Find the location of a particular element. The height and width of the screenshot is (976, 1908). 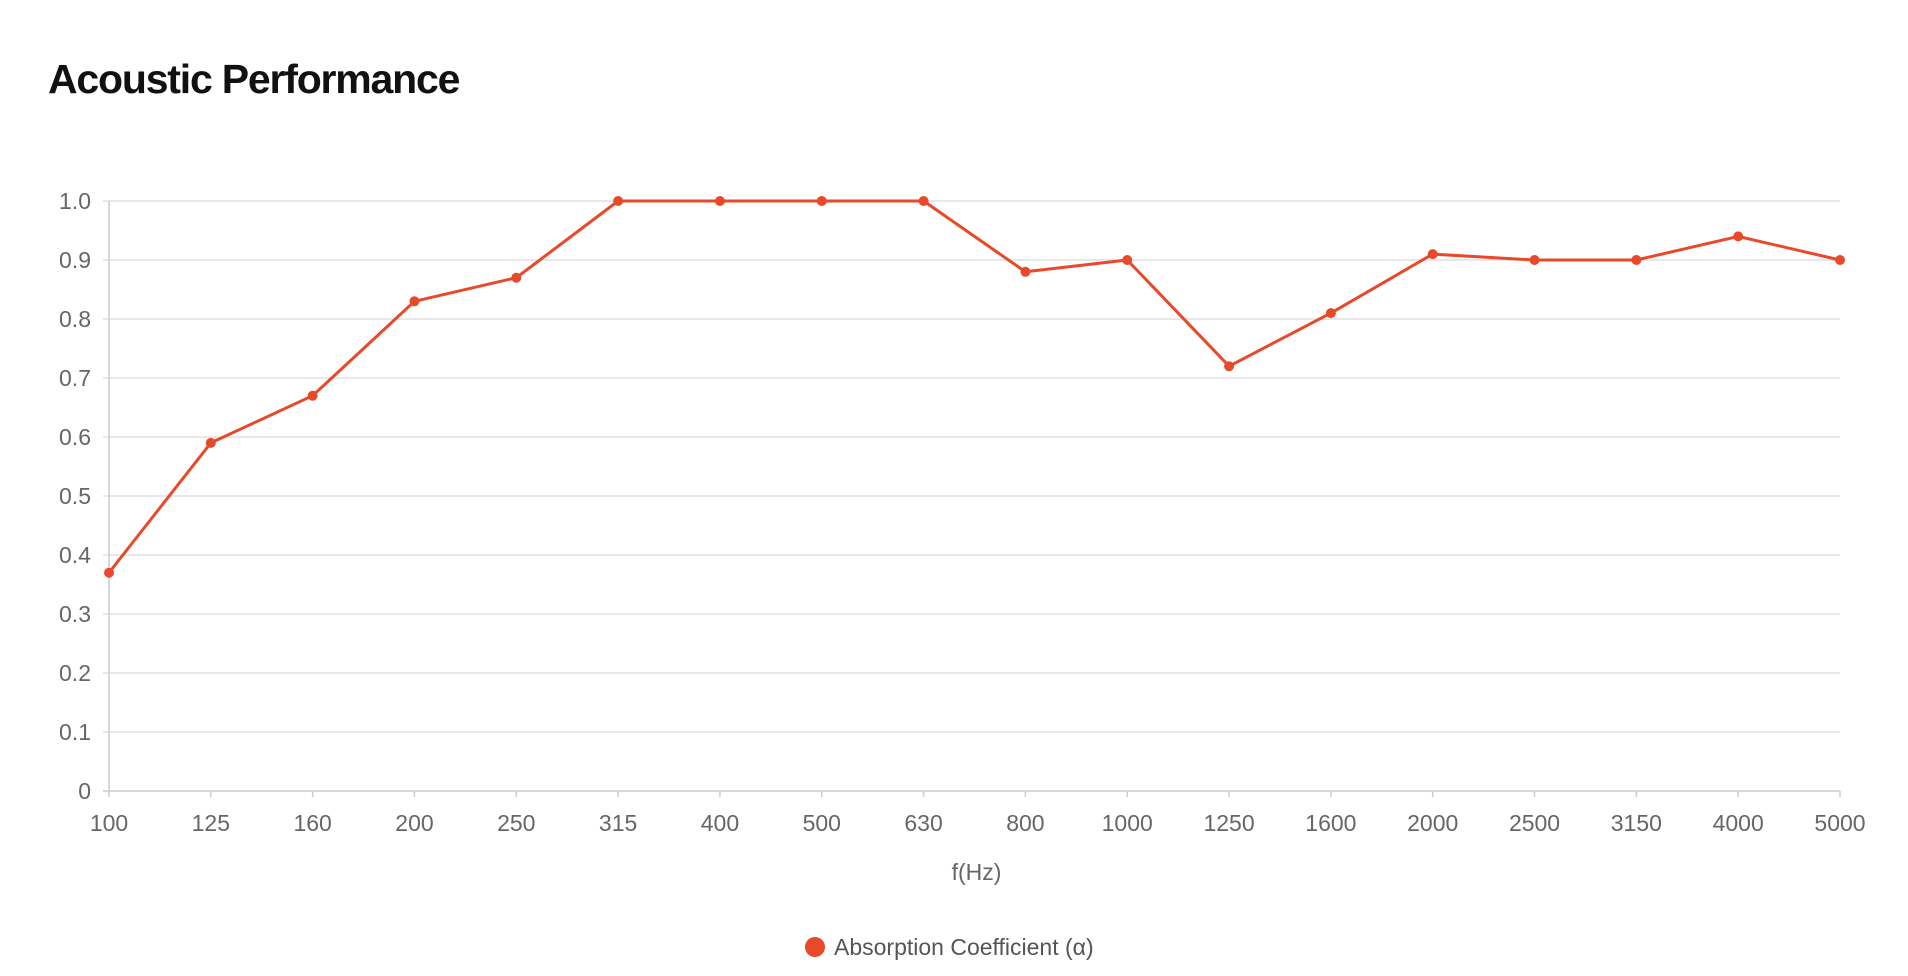

x-tick-label: 250 is located at coordinates (516, 823).